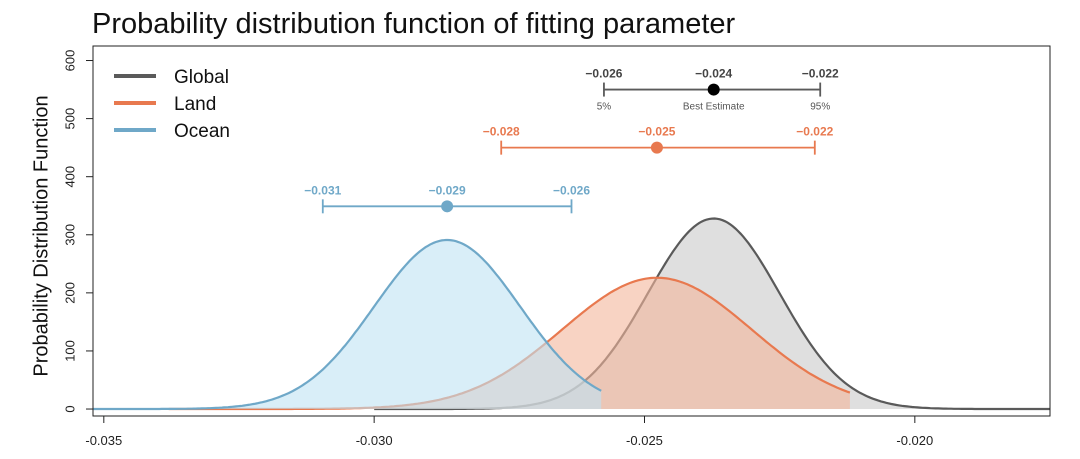 This screenshot has width=1080, height=459. Describe the element at coordinates (69, 351) in the screenshot. I see `y-tick-label: 100` at that location.